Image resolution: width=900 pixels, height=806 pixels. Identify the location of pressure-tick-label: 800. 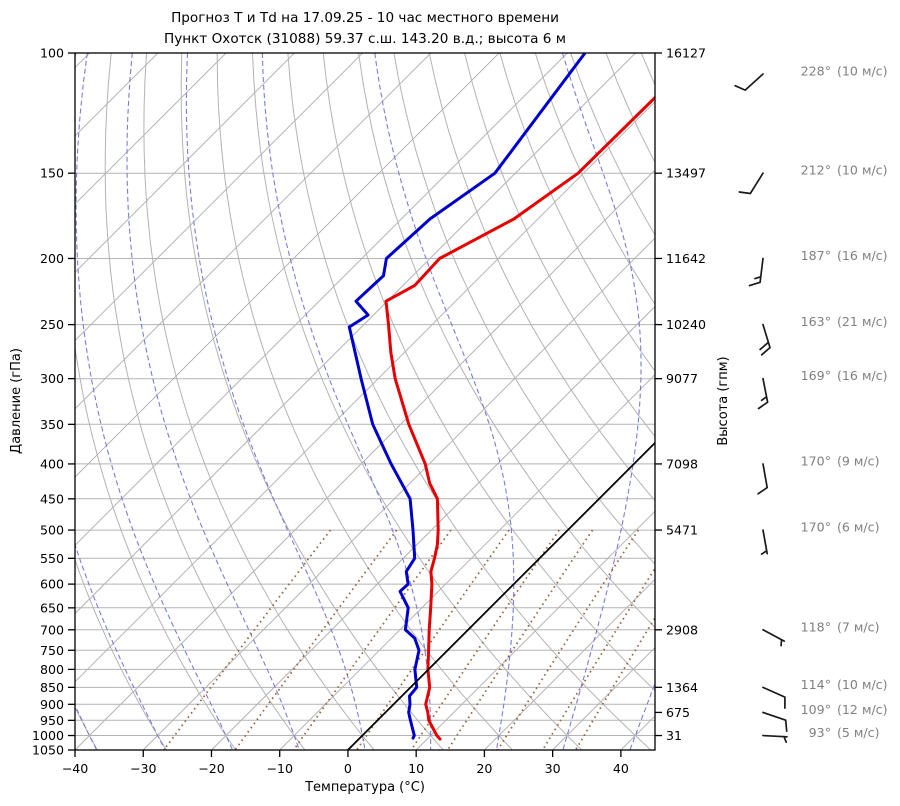
(52, 669).